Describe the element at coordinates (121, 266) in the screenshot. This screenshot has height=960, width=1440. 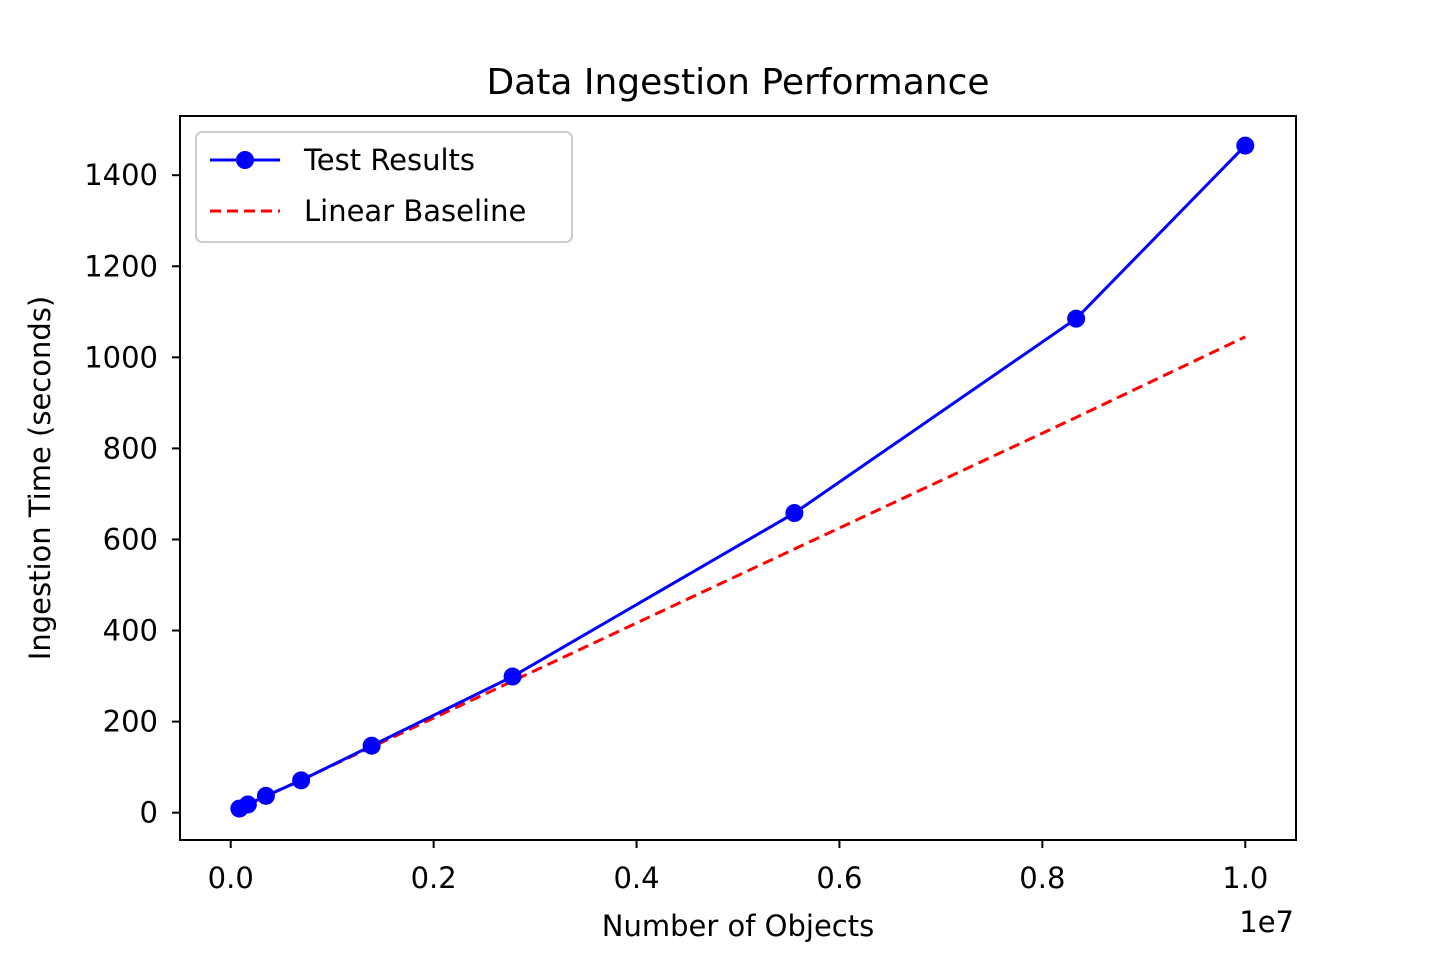
I see `y-tick-label: 1200` at that location.